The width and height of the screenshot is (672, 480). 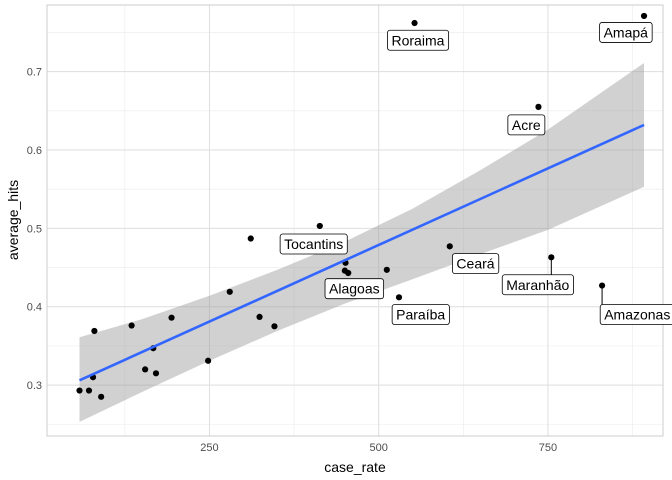 I want to click on x-axis-ticks: 250 500 750, so click(x=378, y=448).